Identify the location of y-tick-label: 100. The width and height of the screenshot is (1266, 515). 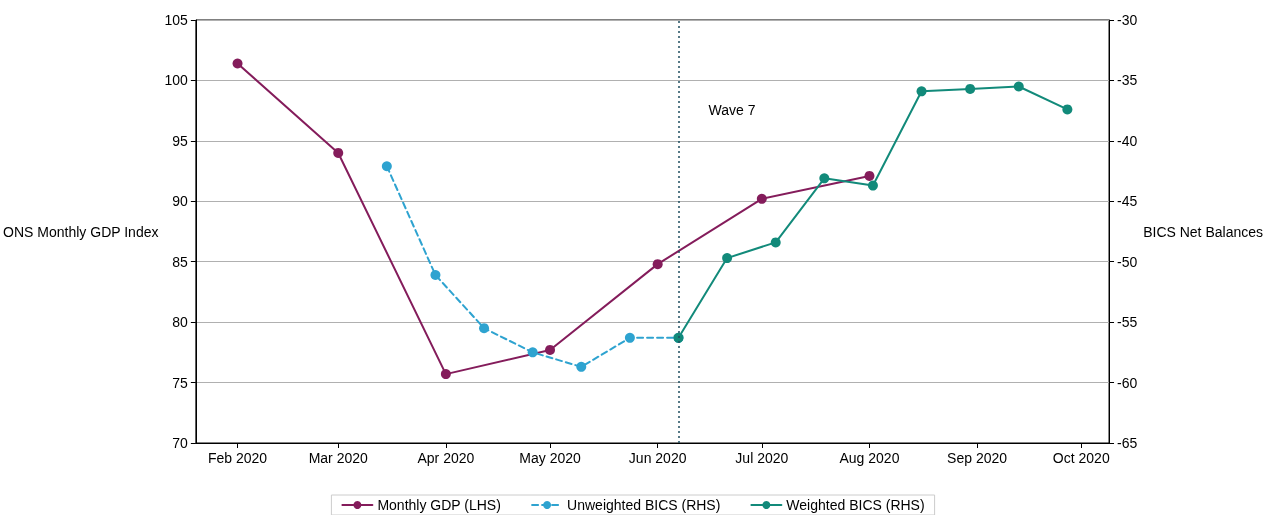
(176, 80).